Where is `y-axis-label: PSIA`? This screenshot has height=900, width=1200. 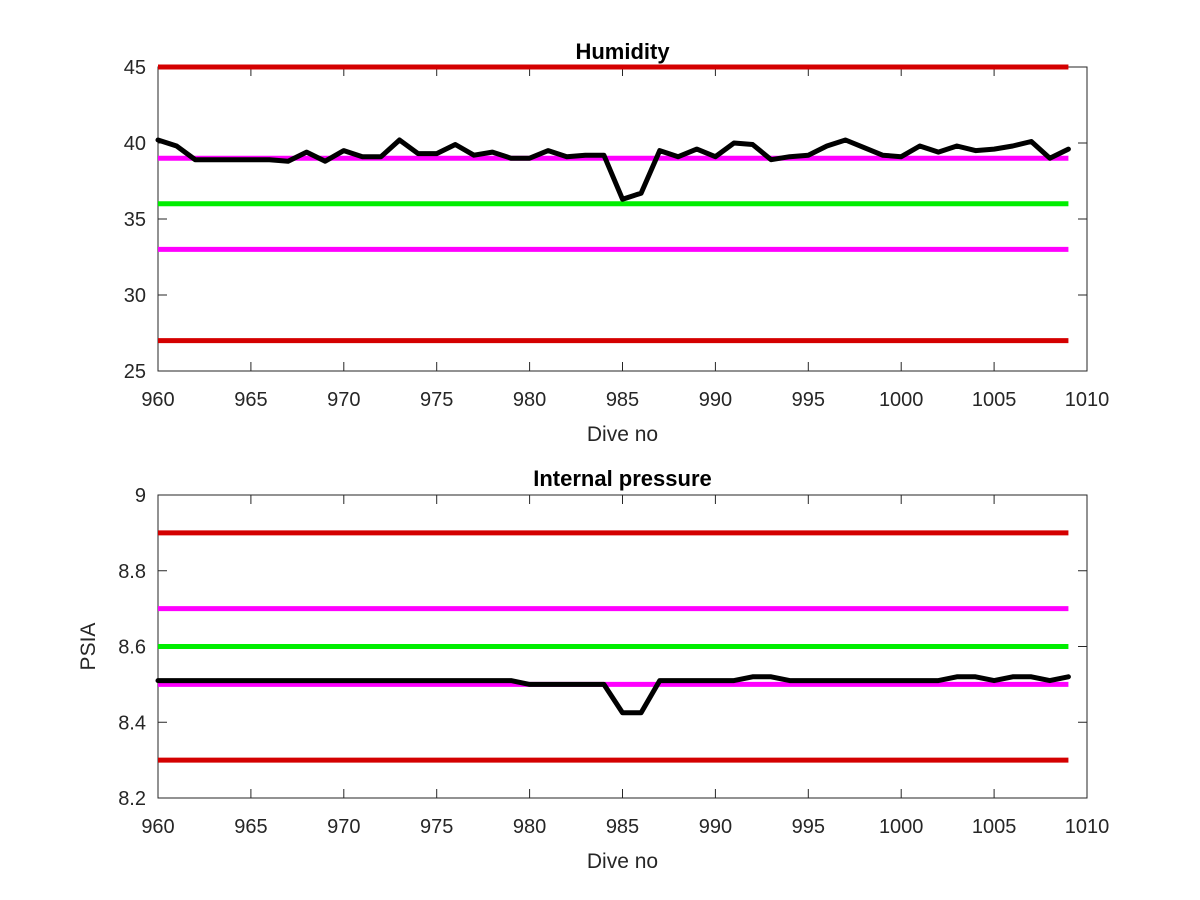
y-axis-label: PSIA is located at coordinates (88, 647).